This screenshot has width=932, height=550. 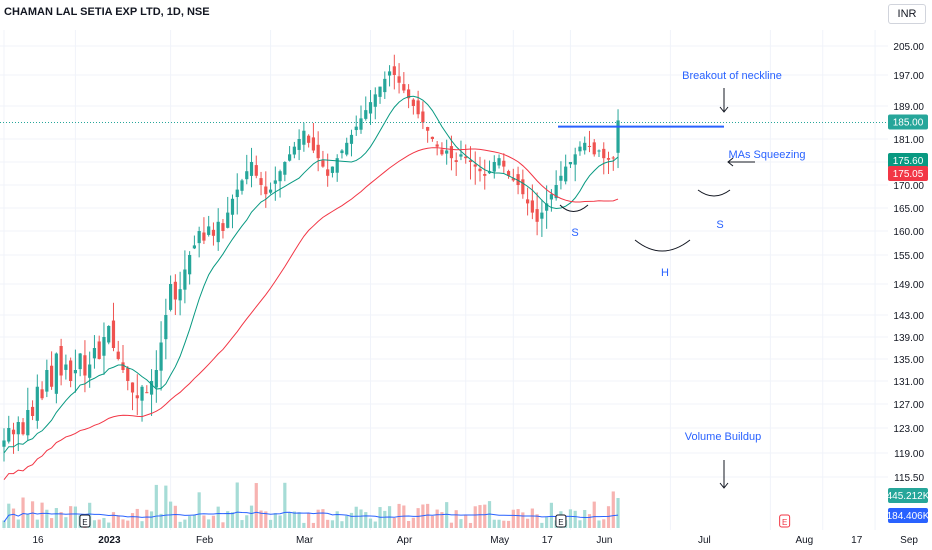 What do you see at coordinates (85, 521) in the screenshot?
I see `earnings-marker` at bounding box center [85, 521].